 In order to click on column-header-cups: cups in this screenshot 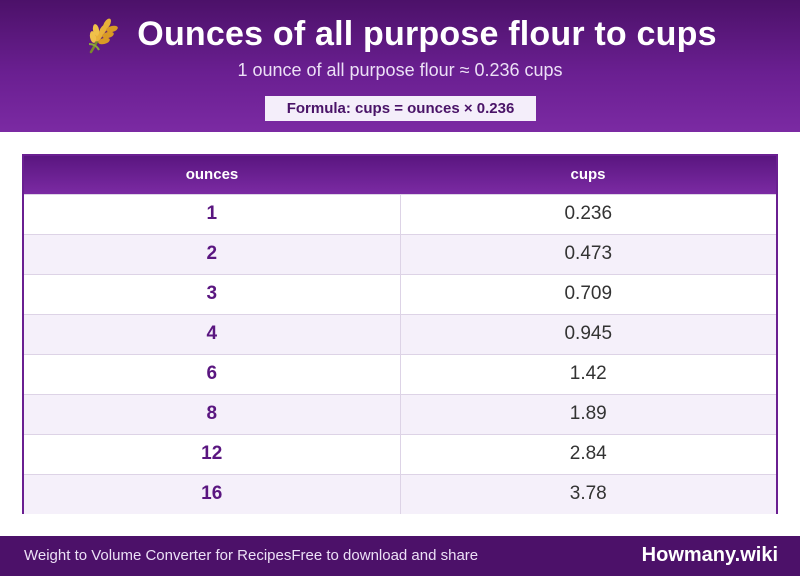, I will do `click(588, 175)`.